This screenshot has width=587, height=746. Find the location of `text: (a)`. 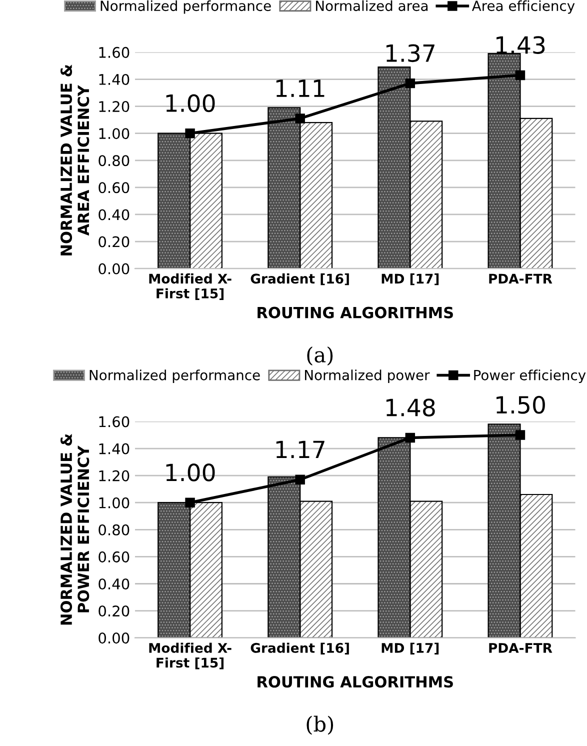

text: (a) is located at coordinates (320, 356).